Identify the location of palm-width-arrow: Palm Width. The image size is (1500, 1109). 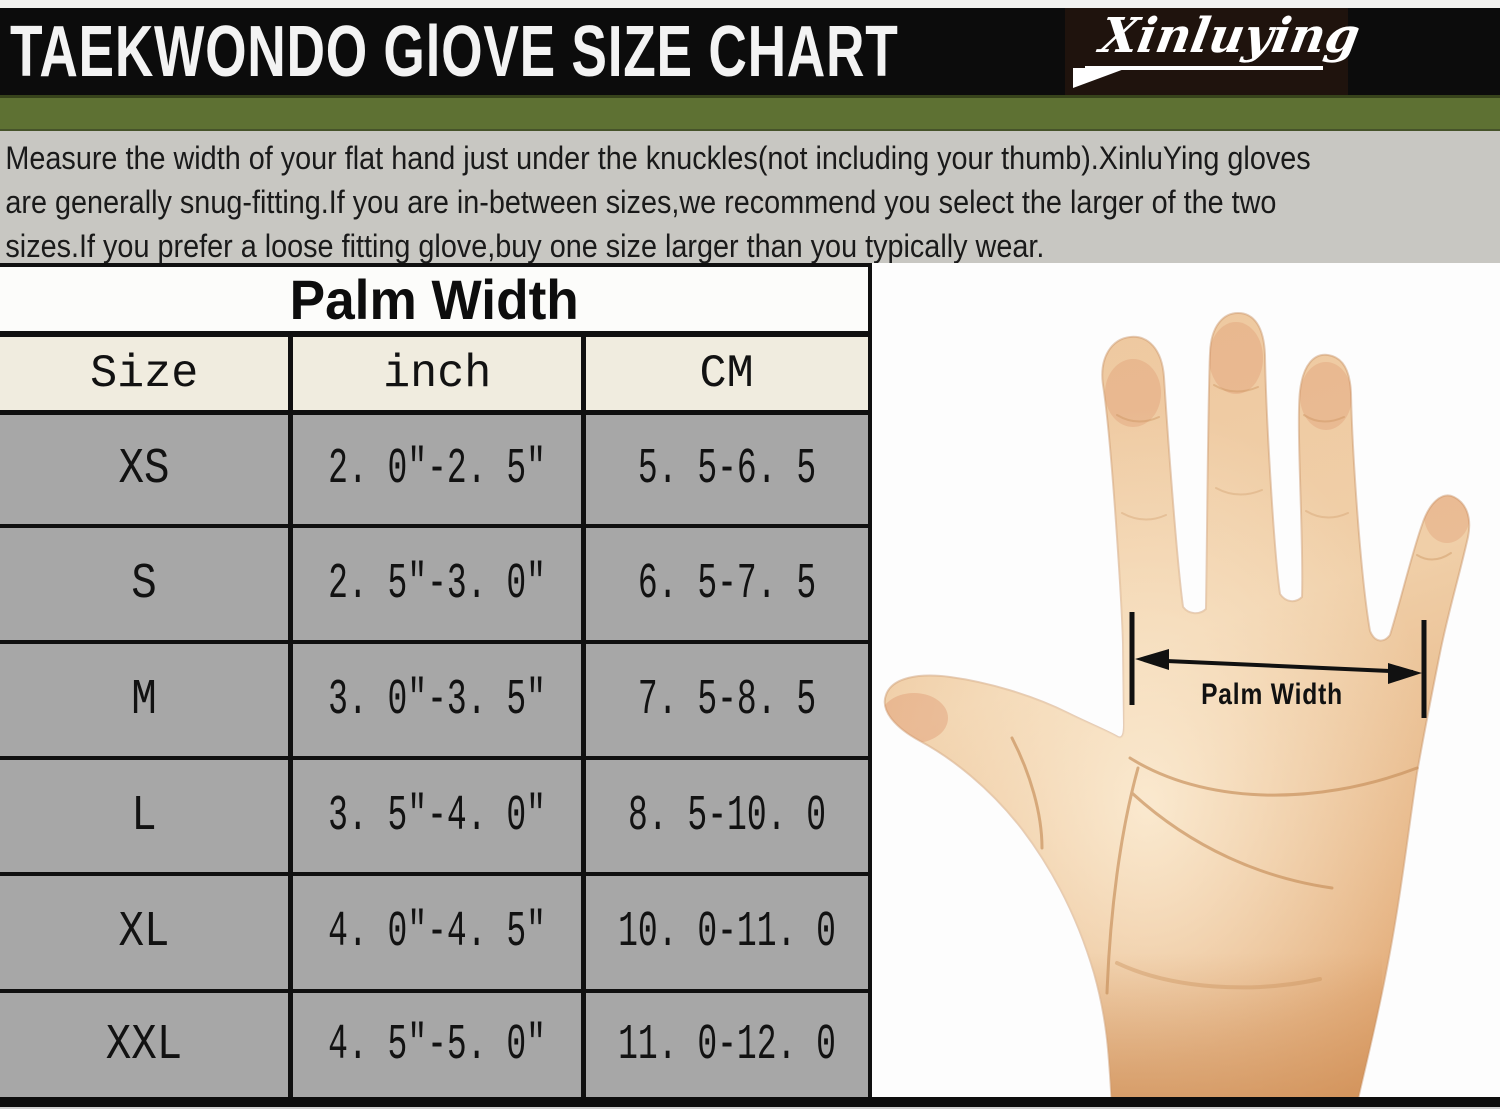
(1278, 665).